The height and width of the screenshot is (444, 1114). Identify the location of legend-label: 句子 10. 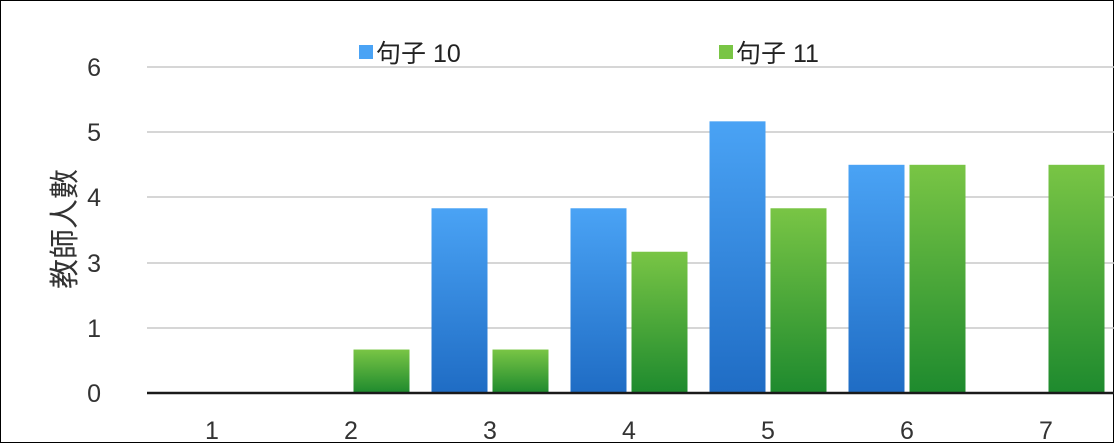
(418, 54).